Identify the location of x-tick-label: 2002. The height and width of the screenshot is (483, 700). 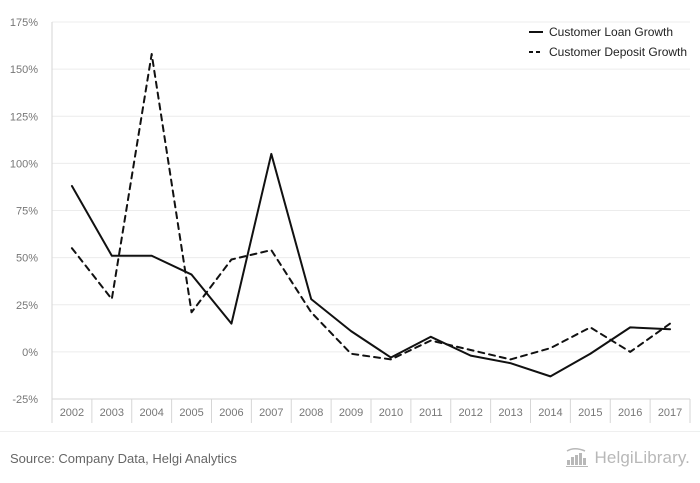
(72, 413).